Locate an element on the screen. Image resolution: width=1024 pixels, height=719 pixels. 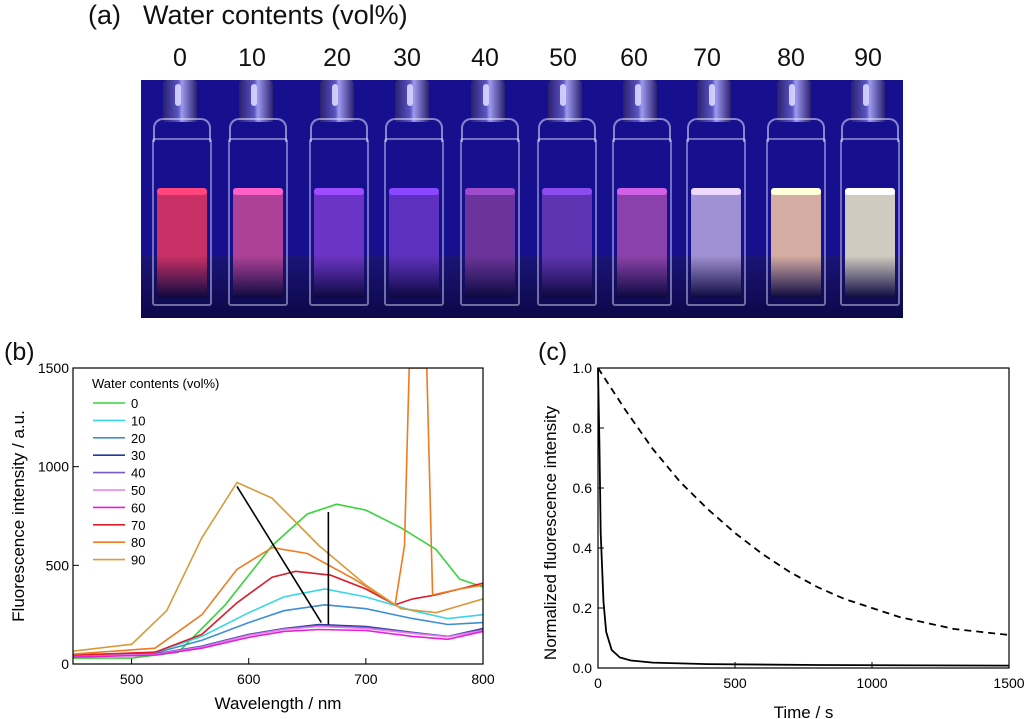
y-tick-label-0.0: 0.0 is located at coordinates (583, 668).